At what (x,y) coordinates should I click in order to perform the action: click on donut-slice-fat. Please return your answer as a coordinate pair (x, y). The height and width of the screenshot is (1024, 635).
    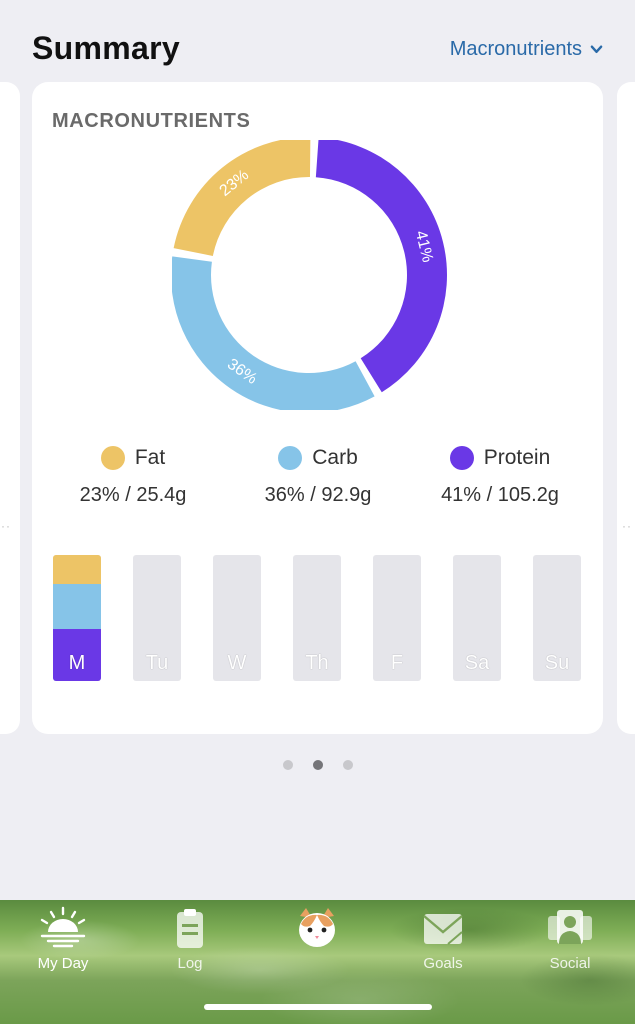
    Looking at the image, I should click on (242, 198).